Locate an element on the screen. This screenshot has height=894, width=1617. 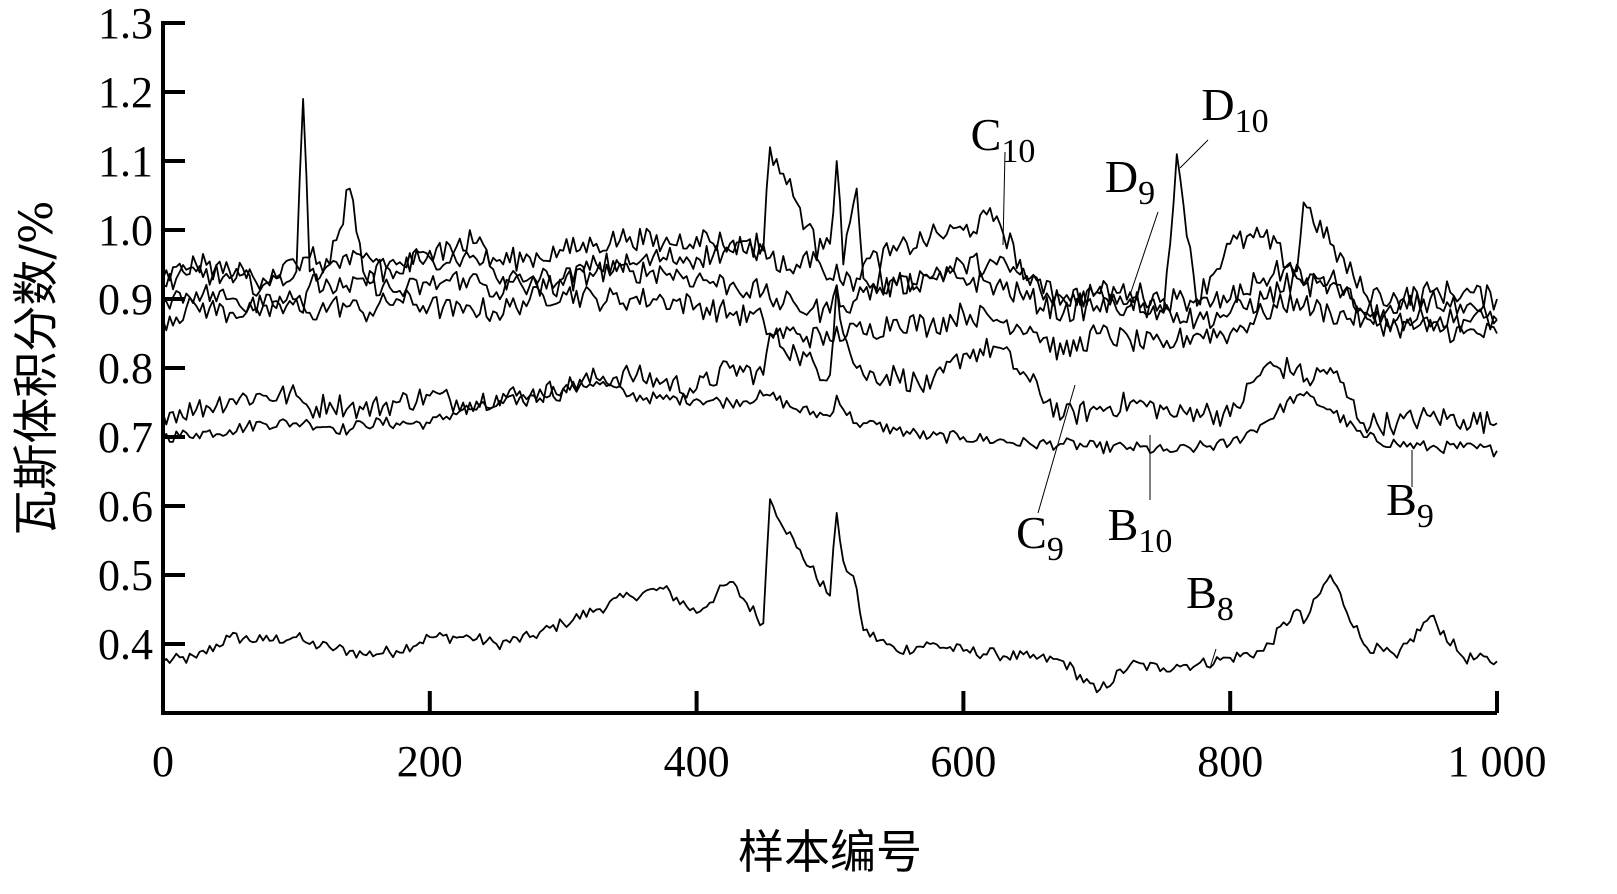
series-label-b9: B9 is located at coordinates (1410, 504).